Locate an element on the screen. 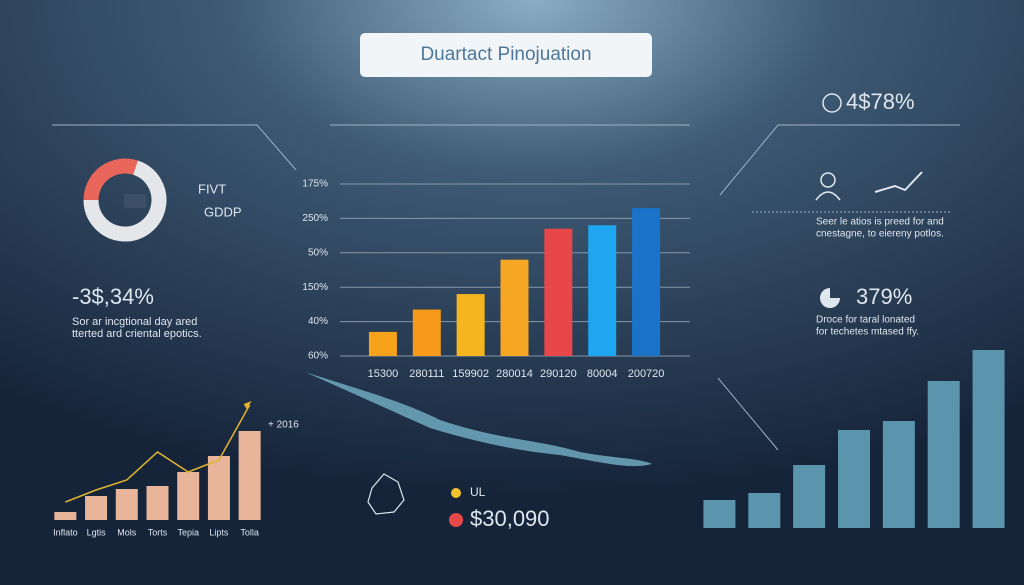 The image size is (1024, 585). donut-label: FIVT is located at coordinates (212, 188).